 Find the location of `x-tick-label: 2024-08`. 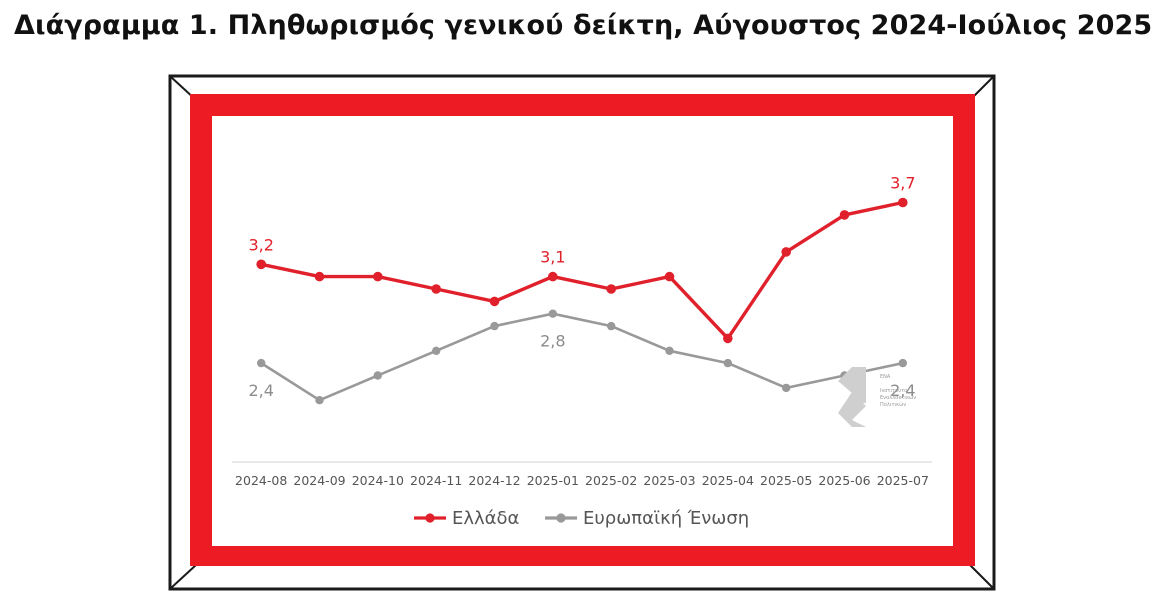

x-tick-label: 2024-08 is located at coordinates (261, 480).